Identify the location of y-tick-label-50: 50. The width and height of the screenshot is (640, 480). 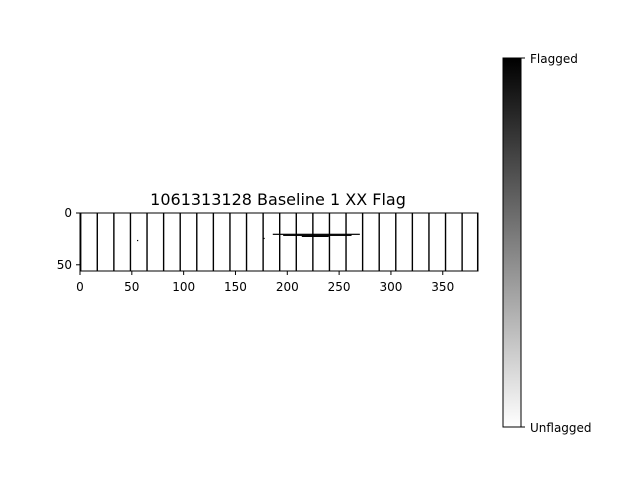
(64, 265).